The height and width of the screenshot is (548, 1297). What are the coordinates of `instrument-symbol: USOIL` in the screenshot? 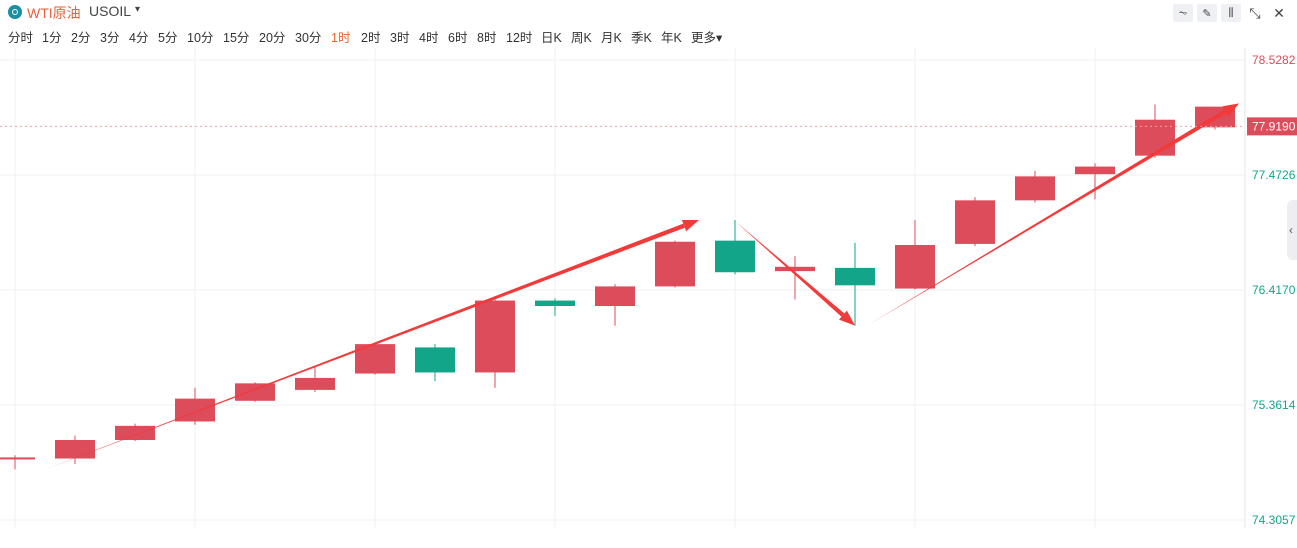 It's located at (110, 11).